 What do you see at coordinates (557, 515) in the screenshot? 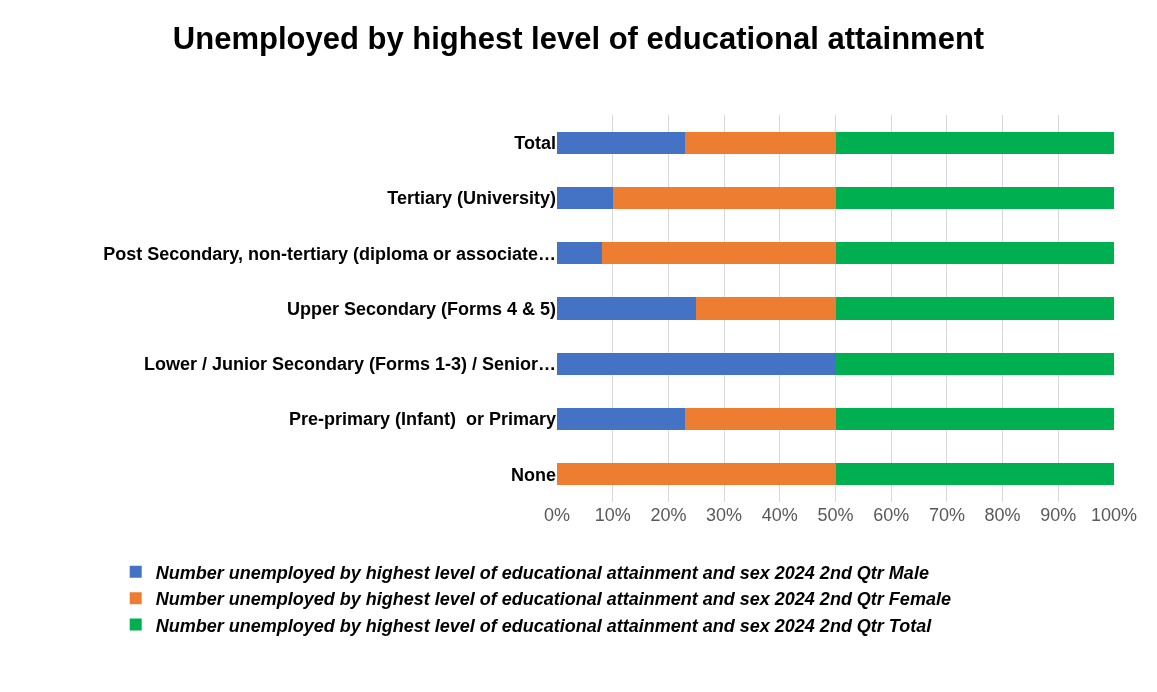
I see `x-tick-label: 0%` at bounding box center [557, 515].